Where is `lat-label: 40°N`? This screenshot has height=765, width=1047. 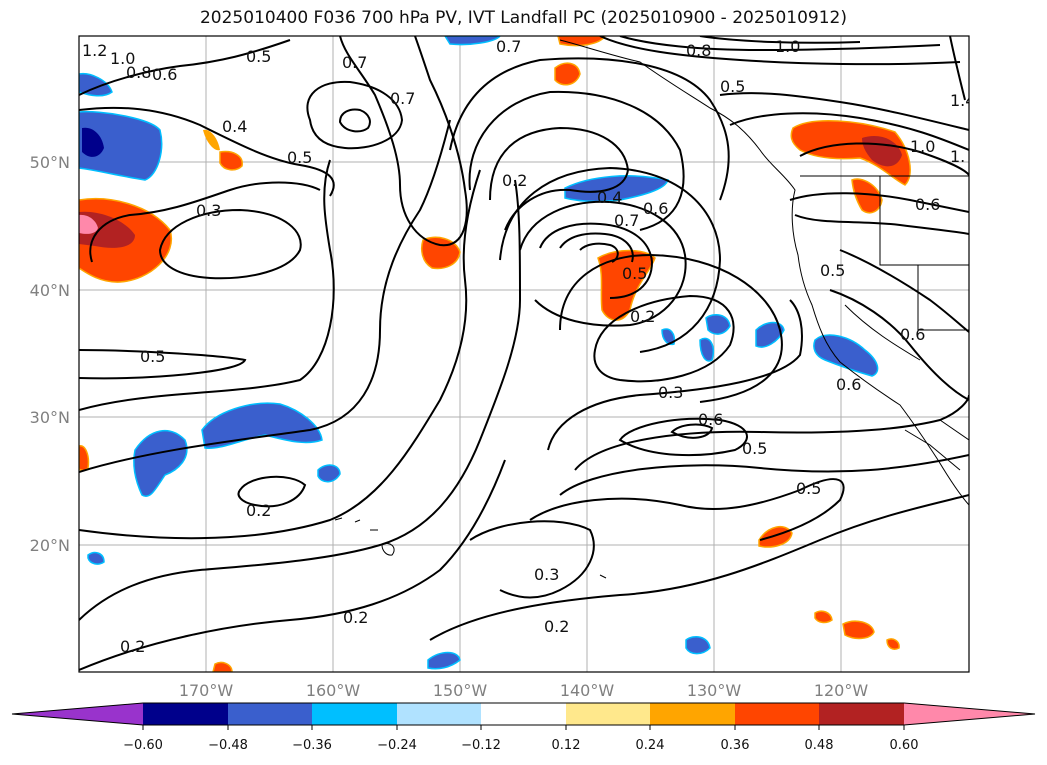 lat-label: 40°N is located at coordinates (50, 290).